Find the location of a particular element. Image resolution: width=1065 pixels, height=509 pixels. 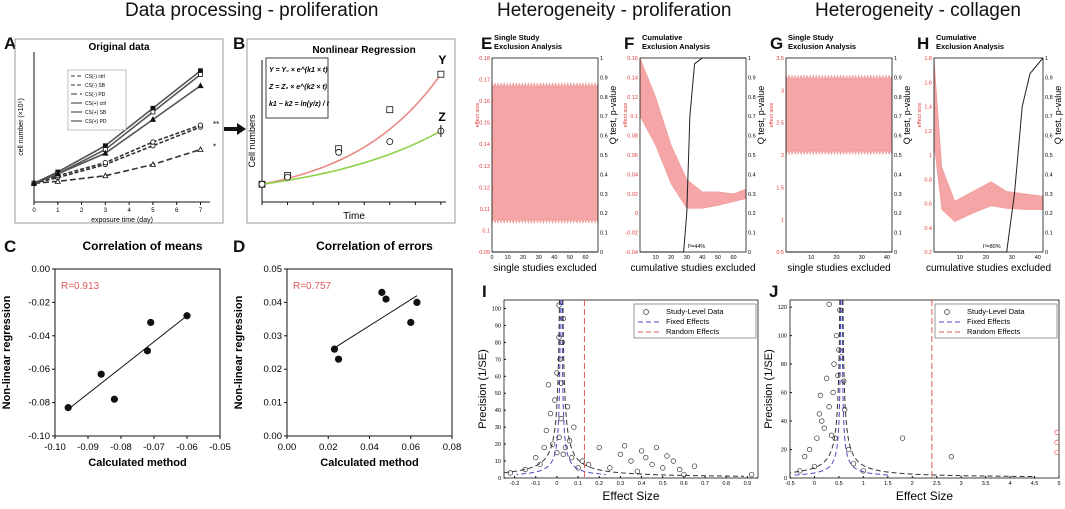

y-tick-label: 100 is located at coordinates (782, 337).